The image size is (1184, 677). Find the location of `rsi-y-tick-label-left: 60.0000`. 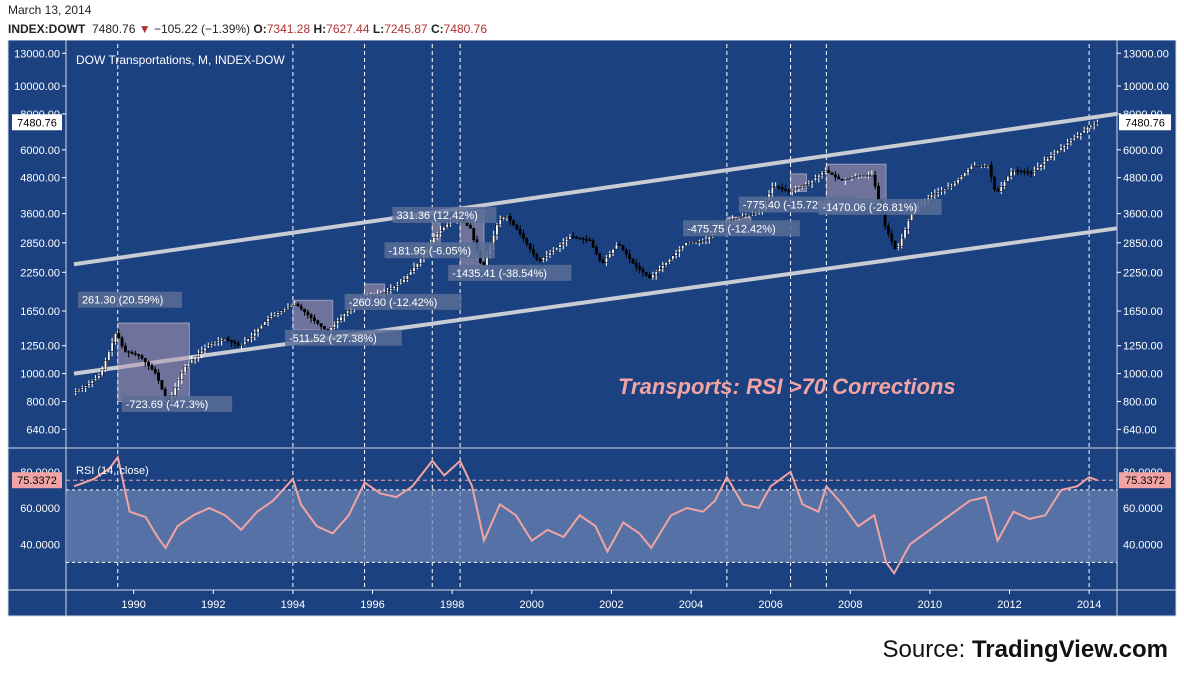

rsi-y-tick-label-left: 60.0000 is located at coordinates (40, 509).